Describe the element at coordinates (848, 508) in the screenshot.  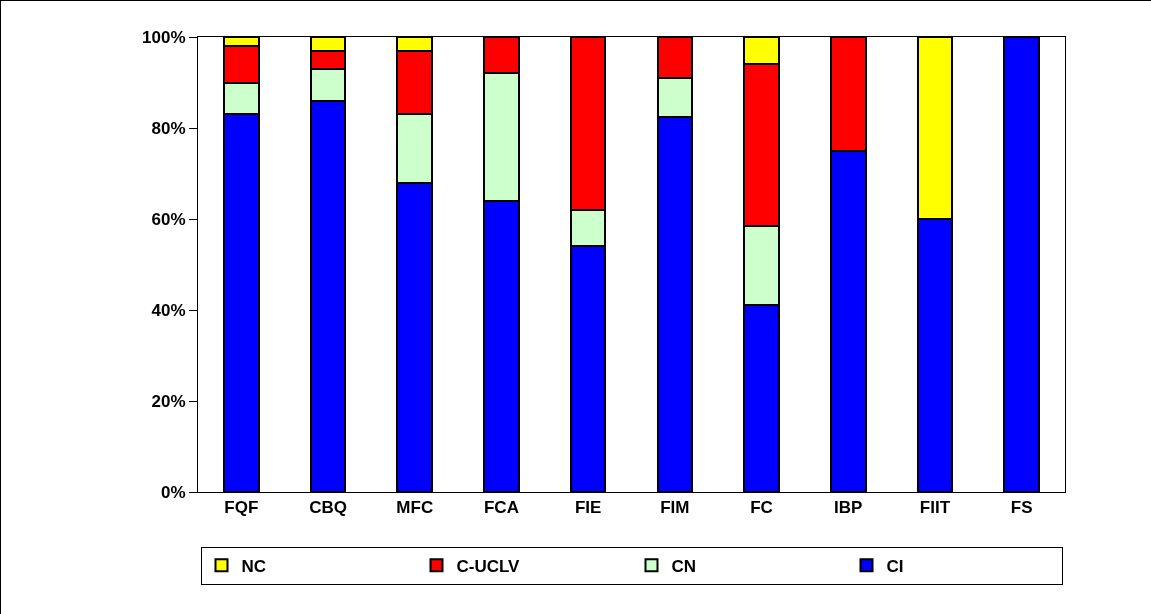
I see `x-tick-label: IBP` at that location.